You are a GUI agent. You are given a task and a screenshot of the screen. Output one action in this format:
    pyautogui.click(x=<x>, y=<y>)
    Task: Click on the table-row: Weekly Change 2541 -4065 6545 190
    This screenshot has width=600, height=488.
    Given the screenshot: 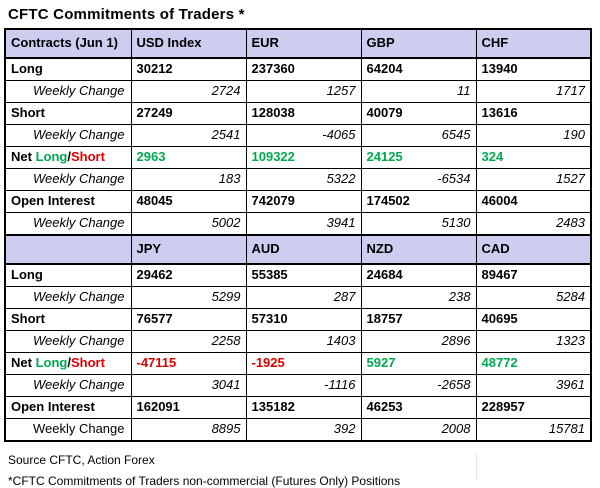 What is the action you would take?
    pyautogui.click(x=298, y=135)
    